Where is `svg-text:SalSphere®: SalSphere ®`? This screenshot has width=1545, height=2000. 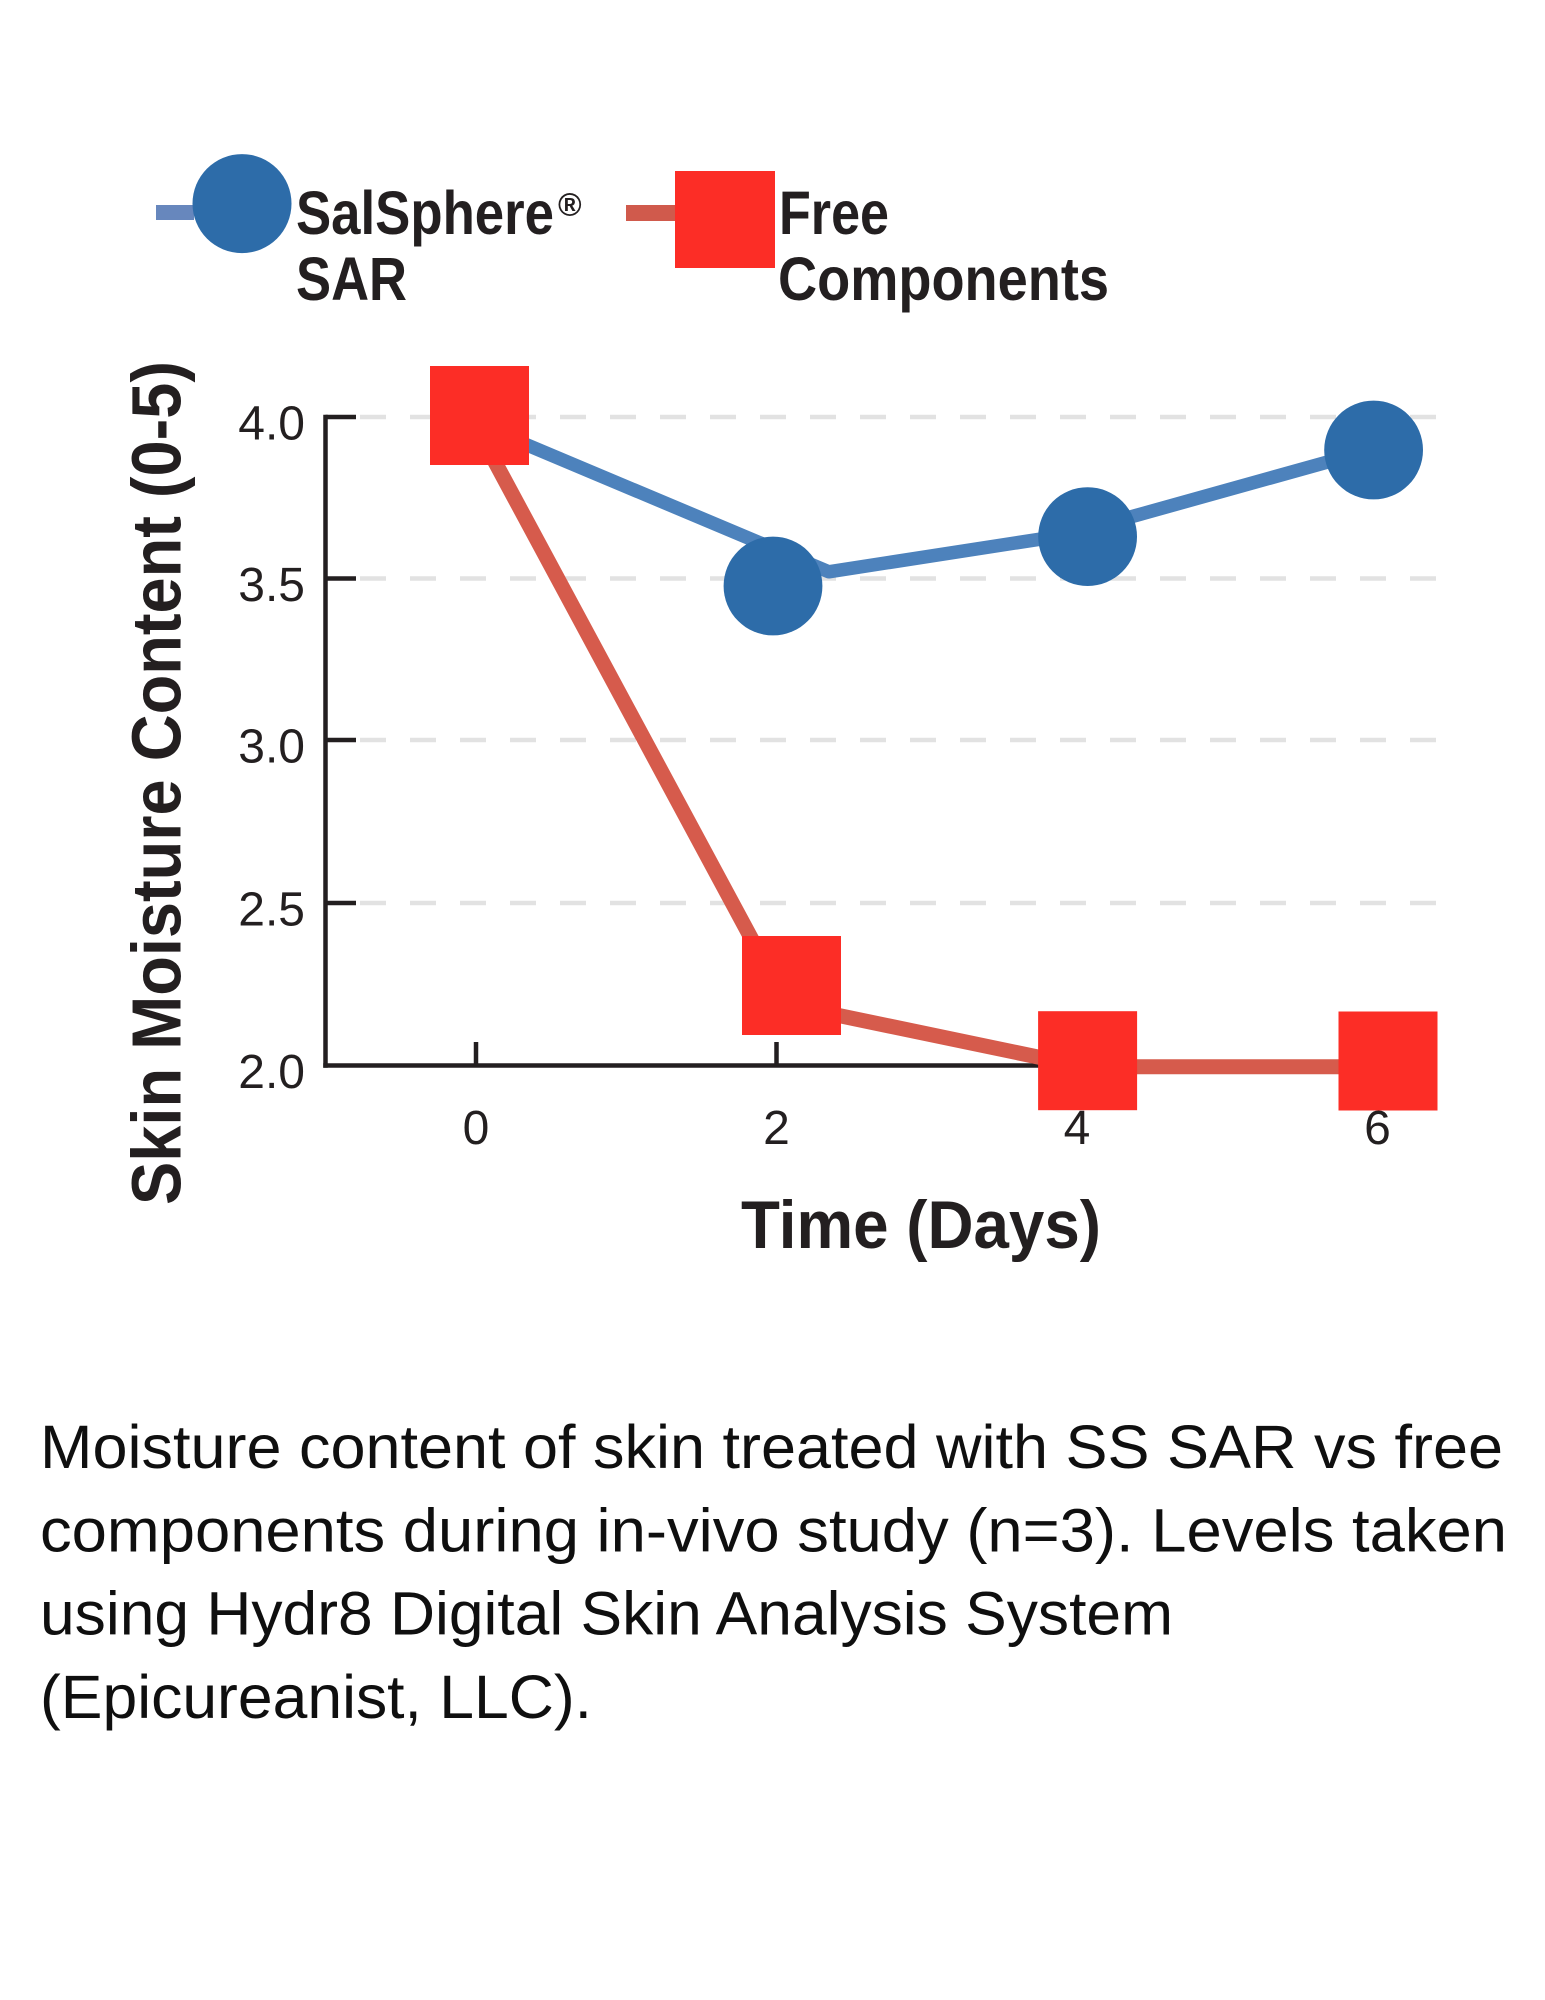
svg-text:SalSphere®: SalSphere ® is located at coordinates (439, 213).